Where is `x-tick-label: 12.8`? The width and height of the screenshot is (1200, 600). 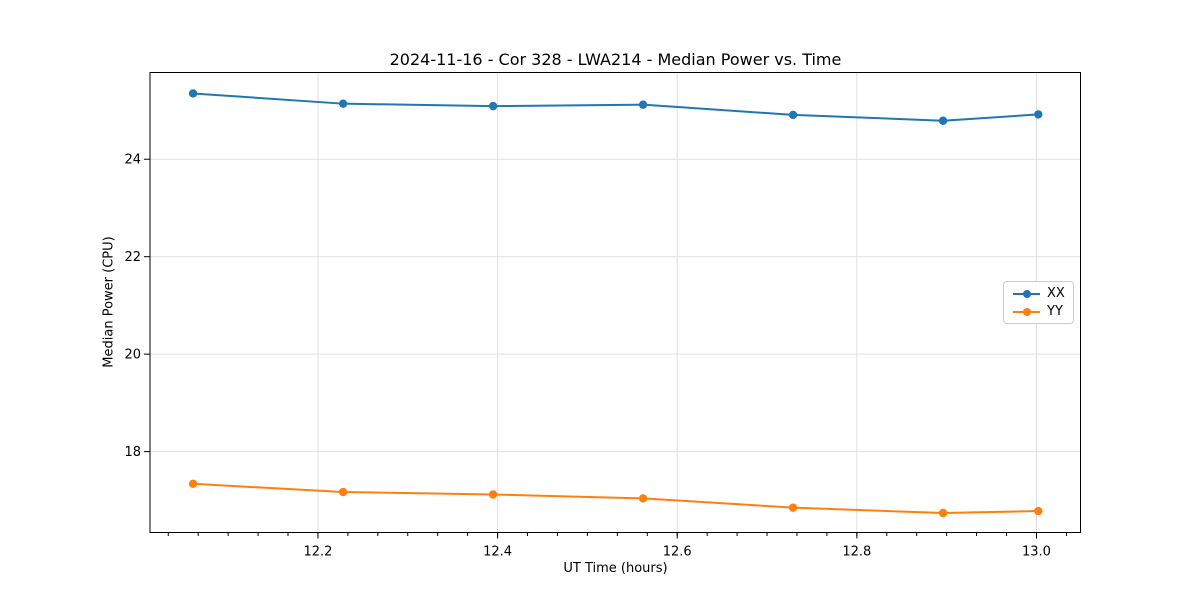 x-tick-label: 12.8 is located at coordinates (856, 552).